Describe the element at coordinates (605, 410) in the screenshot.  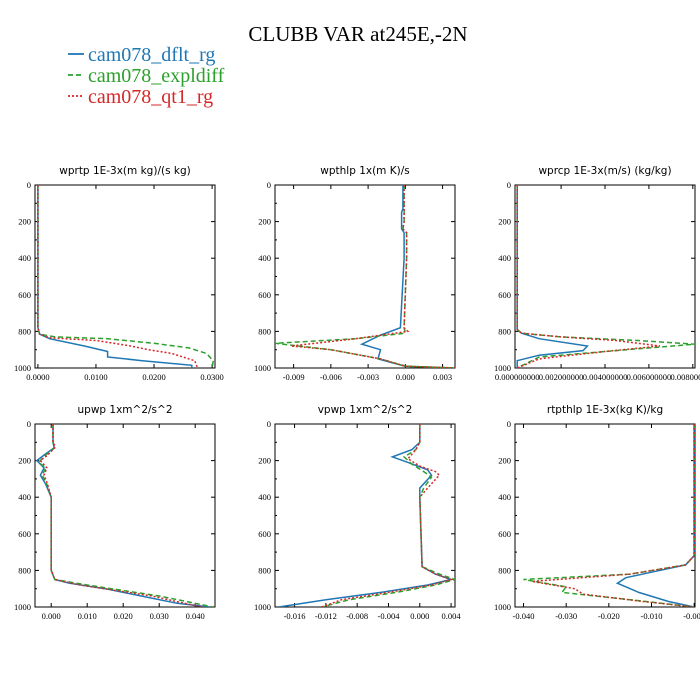
I see `panel-title-rtpthlp: rtpthlp 1E-3x(kg K)/kg` at that location.